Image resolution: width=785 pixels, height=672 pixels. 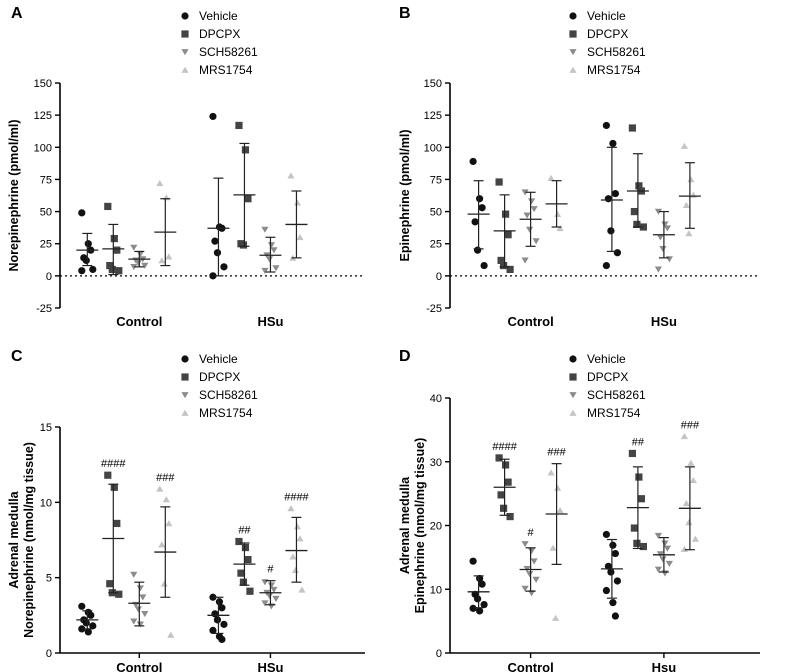 I want to click on legend-label-dpcpx: DPCPX, so click(x=607, y=377).